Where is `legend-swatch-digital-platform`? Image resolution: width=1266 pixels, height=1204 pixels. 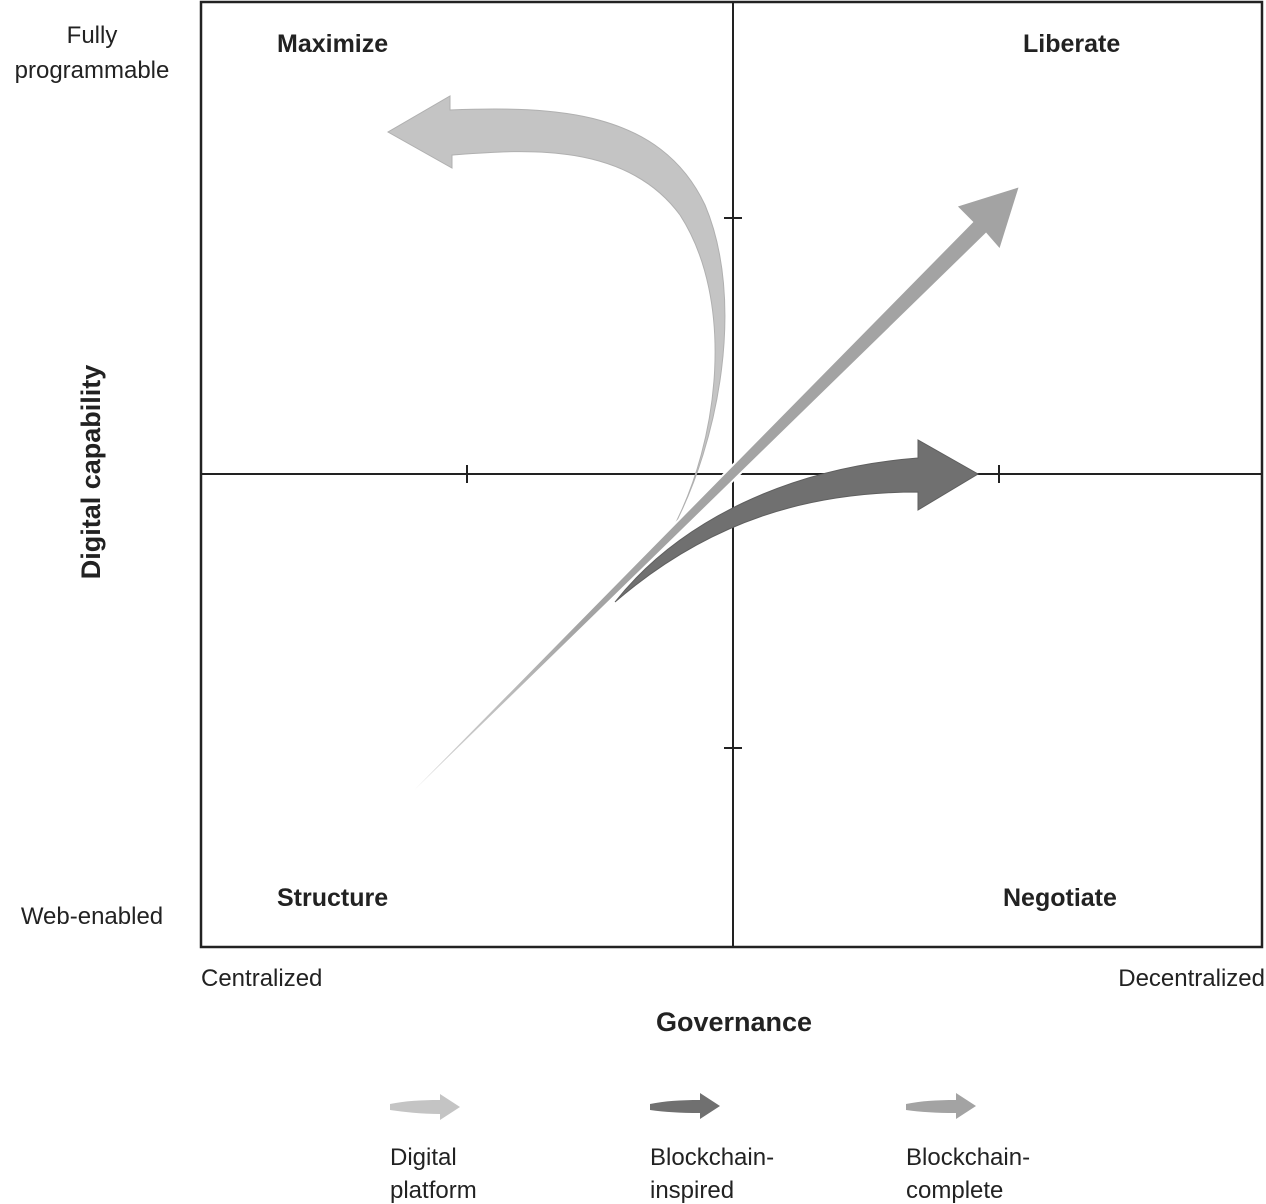 legend-swatch-digital-platform is located at coordinates (425, 1107).